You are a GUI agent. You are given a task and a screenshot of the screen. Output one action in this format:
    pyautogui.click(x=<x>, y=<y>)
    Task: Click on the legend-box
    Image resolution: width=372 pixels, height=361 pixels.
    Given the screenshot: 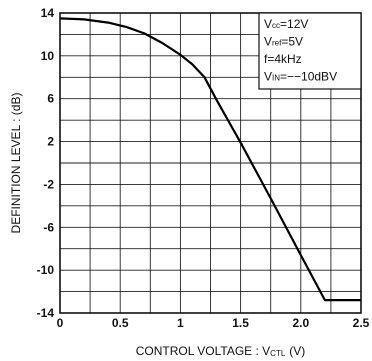 What is the action you would take?
    pyautogui.click(x=310, y=51)
    